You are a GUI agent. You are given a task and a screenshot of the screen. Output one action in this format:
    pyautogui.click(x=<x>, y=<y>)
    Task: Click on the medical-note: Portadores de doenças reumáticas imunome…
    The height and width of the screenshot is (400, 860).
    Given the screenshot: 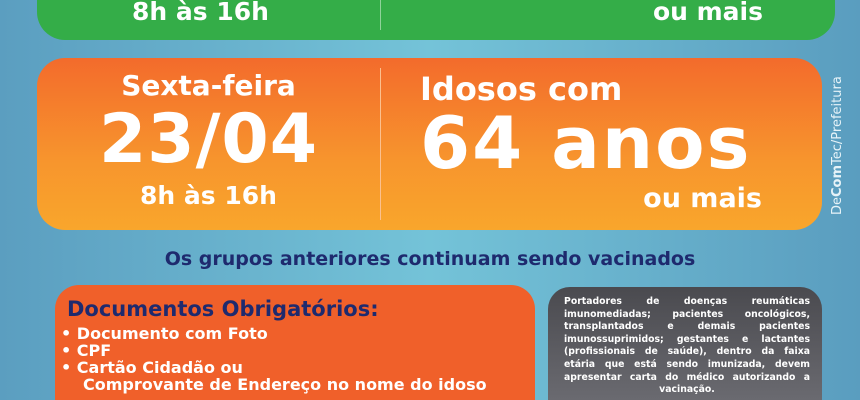 What is the action you would take?
    pyautogui.click(x=687, y=346)
    